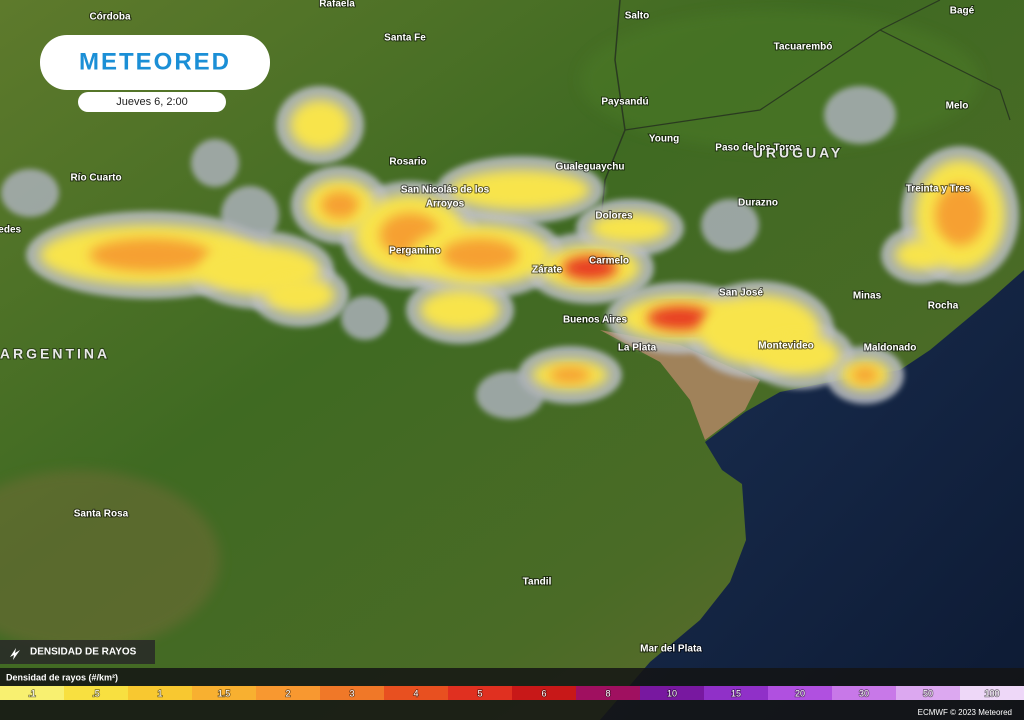 The image size is (1024, 720). What do you see at coordinates (537, 582) in the screenshot?
I see `city-label: Tandil` at bounding box center [537, 582].